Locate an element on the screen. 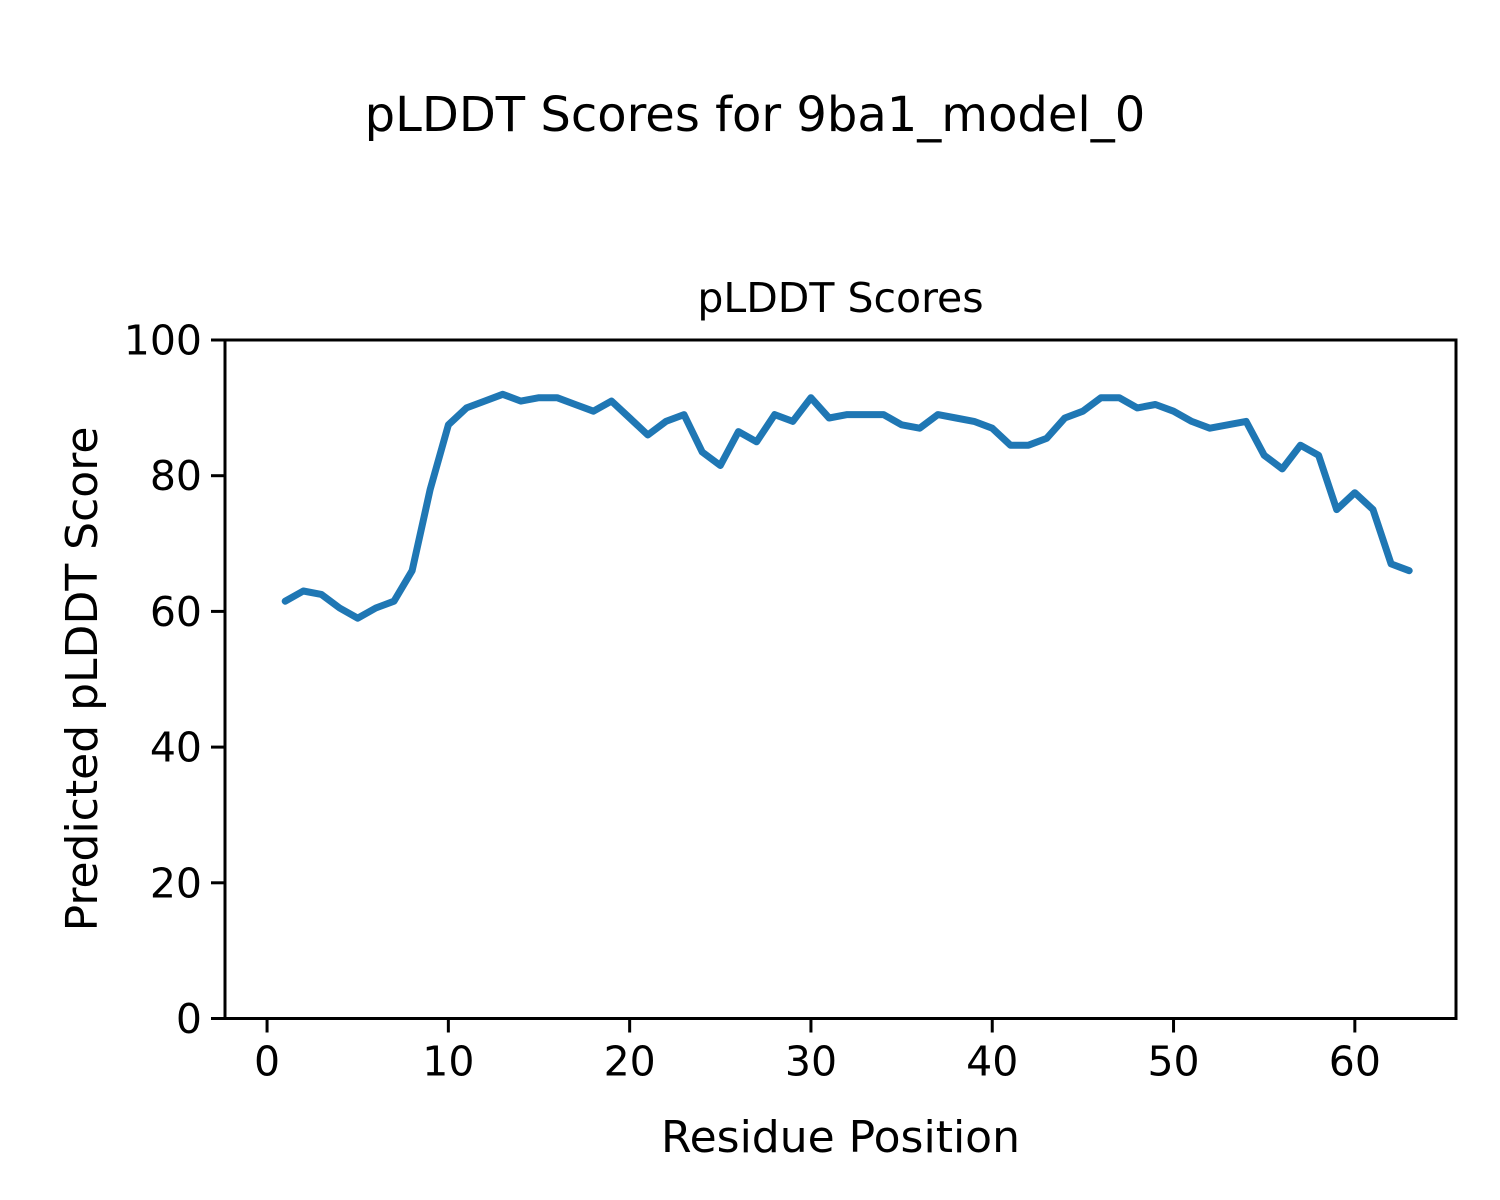 The width and height of the screenshot is (1500, 1200). plddt-score-line is located at coordinates (847, 506).